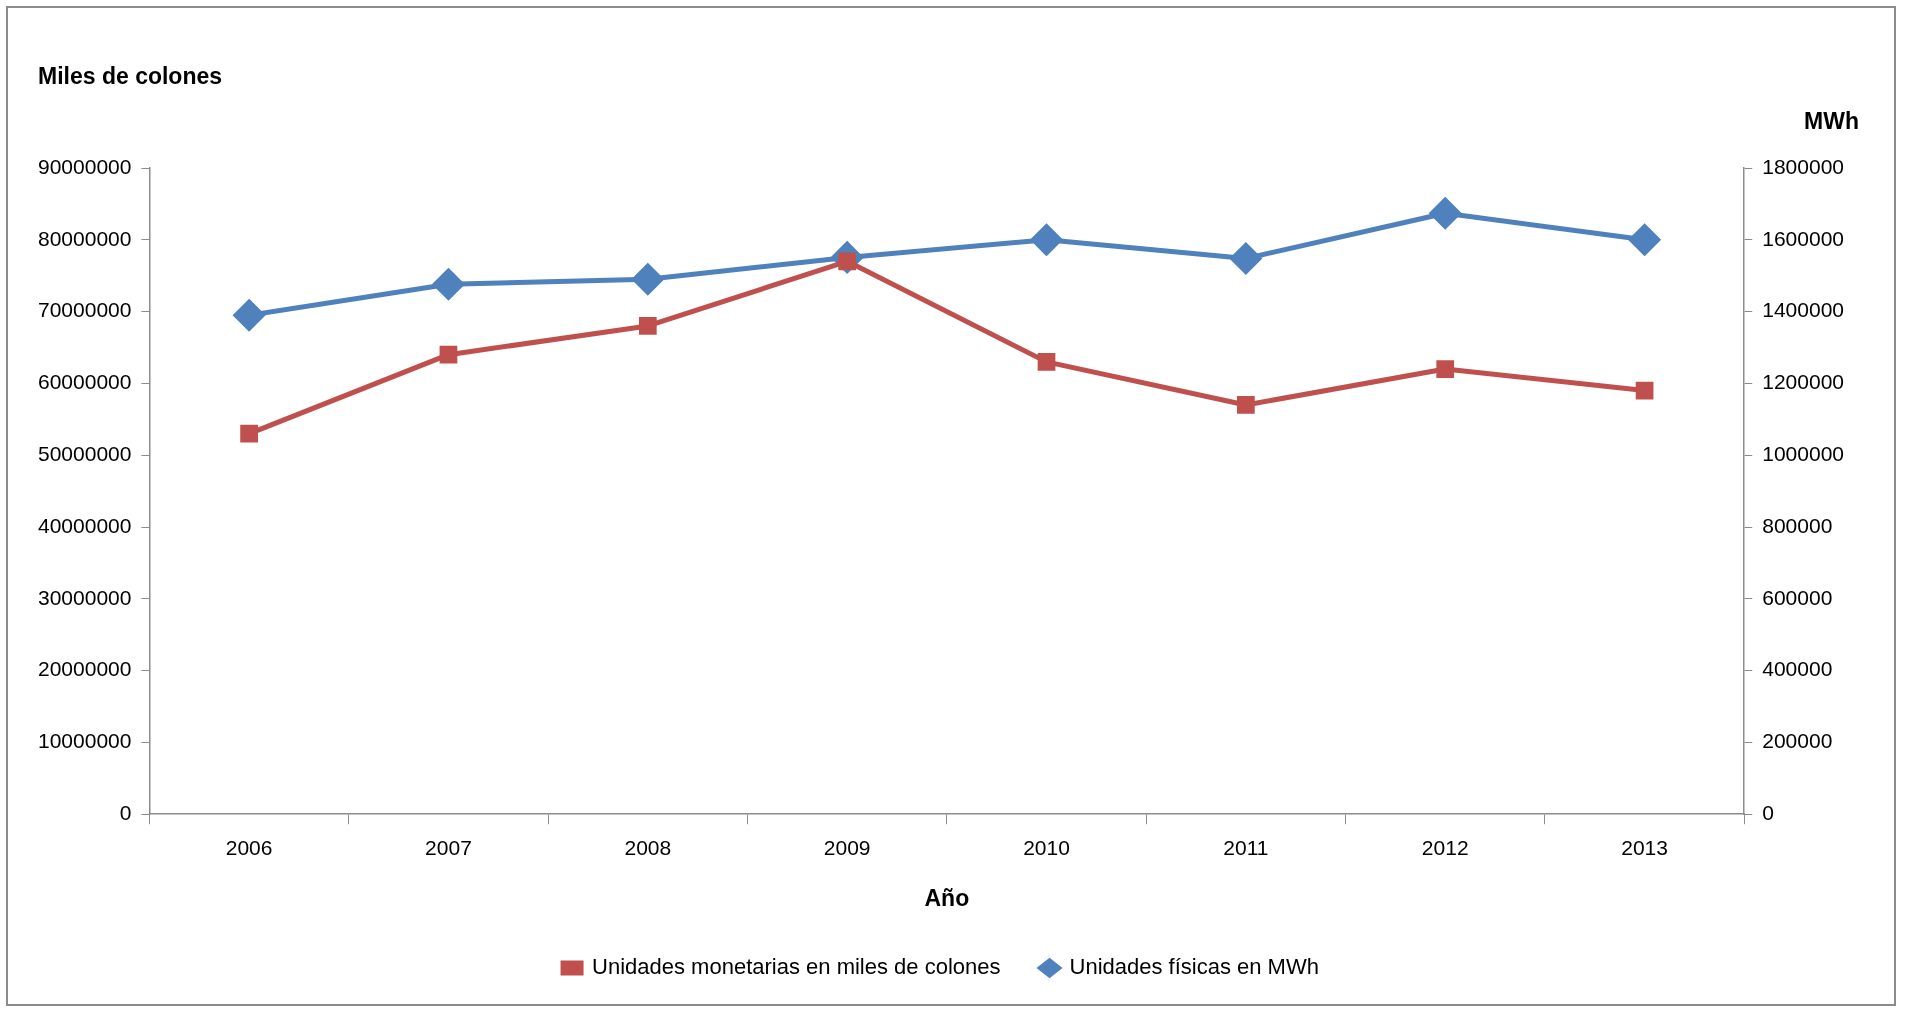 Image resolution: width=1906 pixels, height=1015 pixels. What do you see at coordinates (1046, 847) in the screenshot?
I see `x-tick-label: 2010` at bounding box center [1046, 847].